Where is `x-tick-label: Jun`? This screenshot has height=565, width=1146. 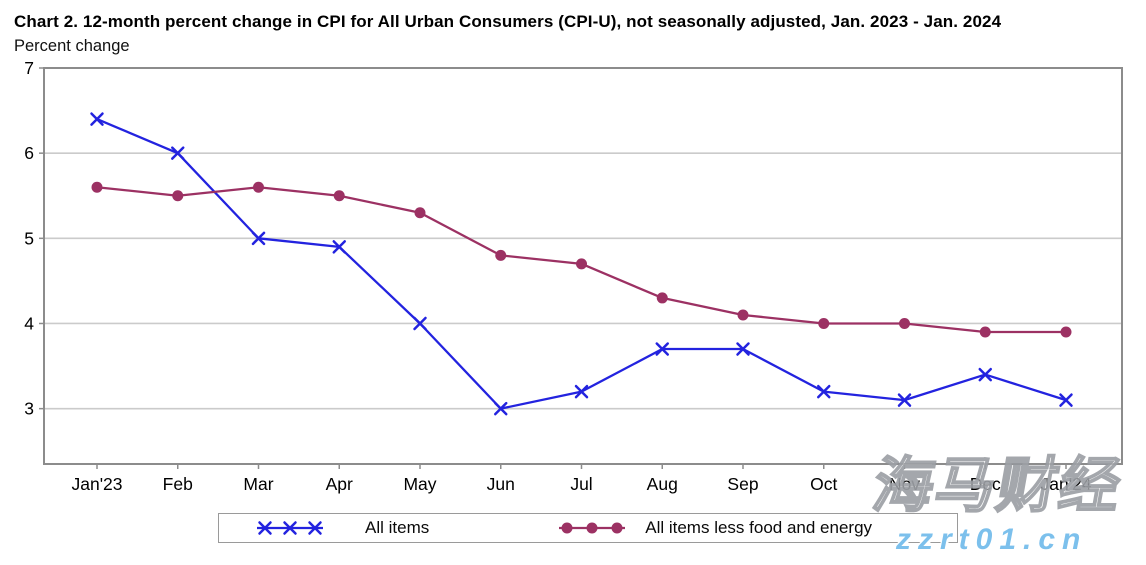
x-tick-label: Jun is located at coordinates (501, 484).